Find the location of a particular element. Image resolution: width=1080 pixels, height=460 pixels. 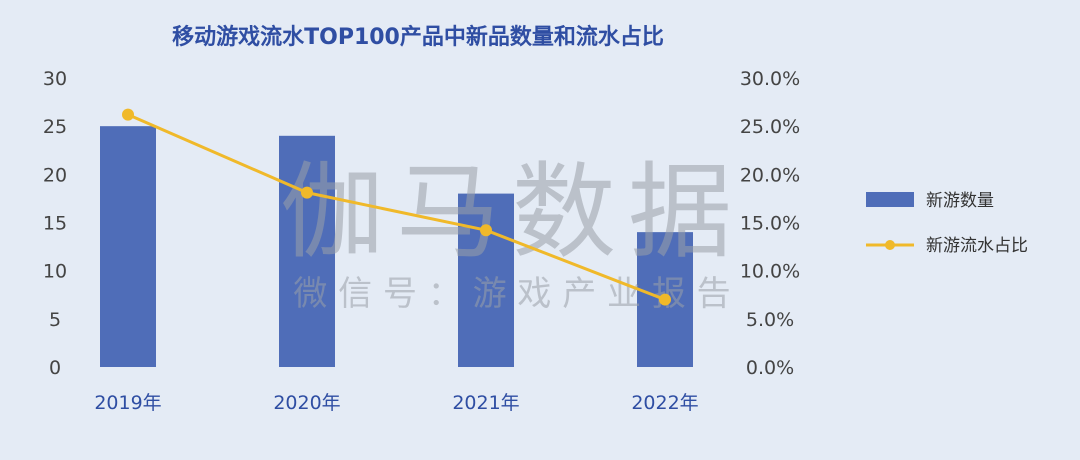

legend-swatch-marker is located at coordinates (890, 245).